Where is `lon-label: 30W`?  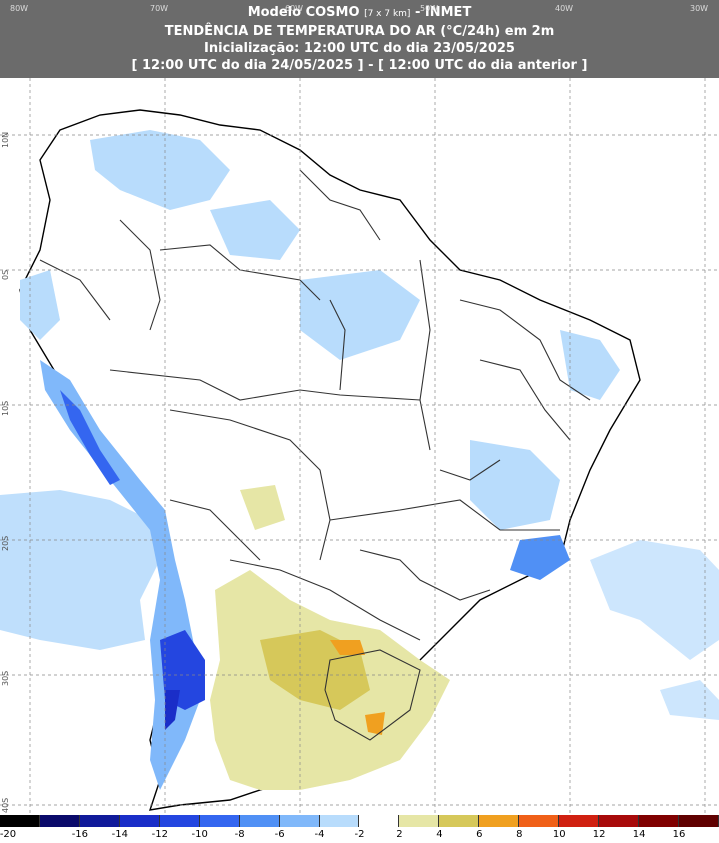 lon-label: 30W is located at coordinates (699, 8).